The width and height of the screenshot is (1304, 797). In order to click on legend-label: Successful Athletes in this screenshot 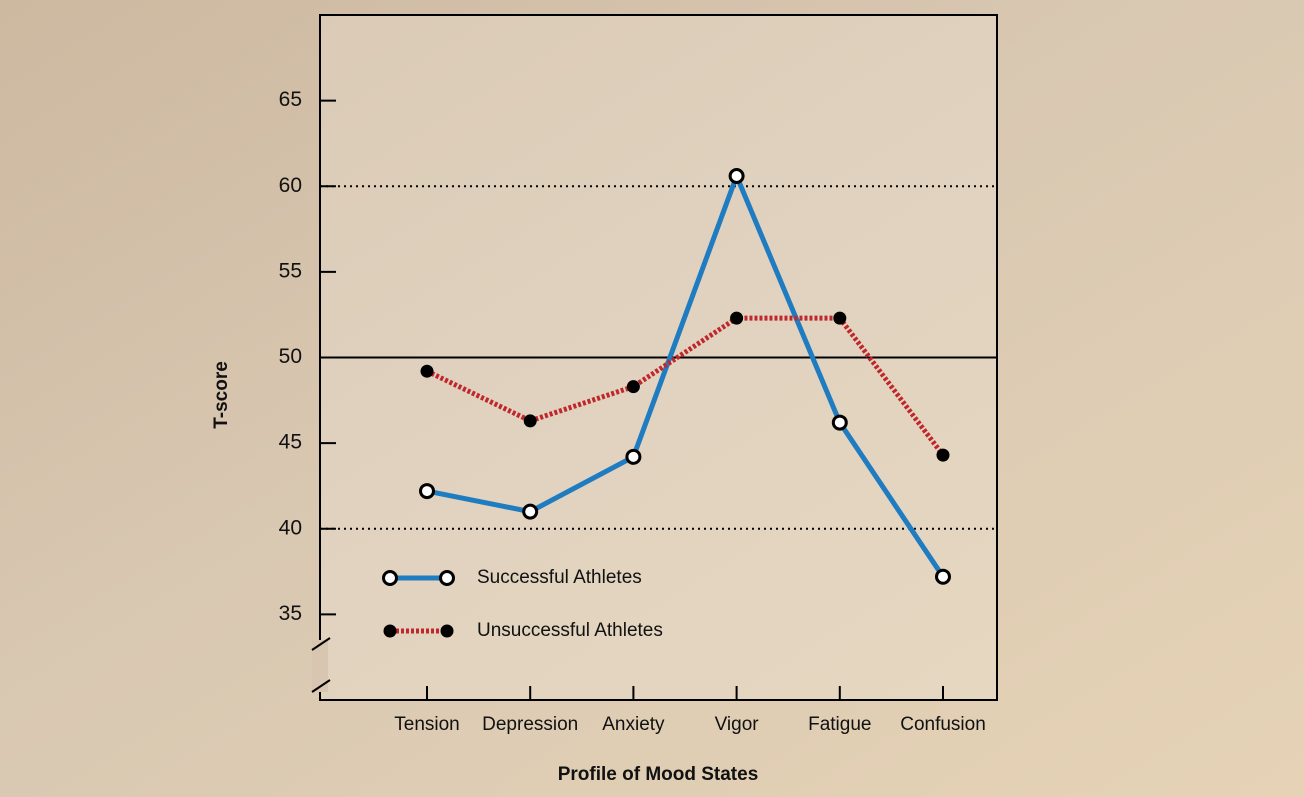, I will do `click(559, 577)`.